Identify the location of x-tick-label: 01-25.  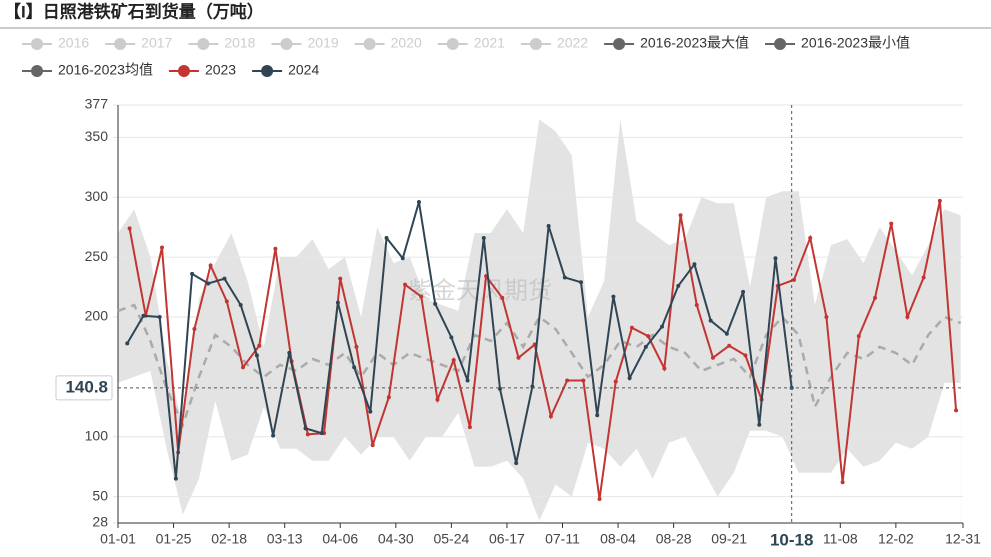
(174, 539).